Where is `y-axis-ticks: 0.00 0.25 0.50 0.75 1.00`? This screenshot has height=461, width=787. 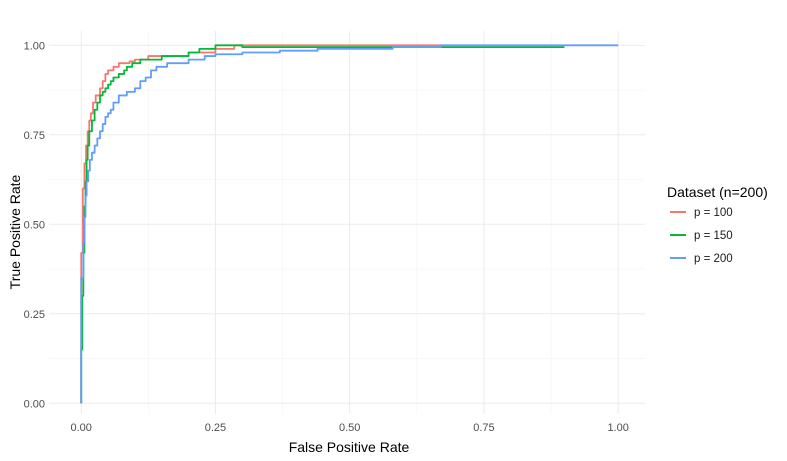
y-axis-ticks: 0.00 0.25 0.50 0.75 1.00 is located at coordinates (34, 225).